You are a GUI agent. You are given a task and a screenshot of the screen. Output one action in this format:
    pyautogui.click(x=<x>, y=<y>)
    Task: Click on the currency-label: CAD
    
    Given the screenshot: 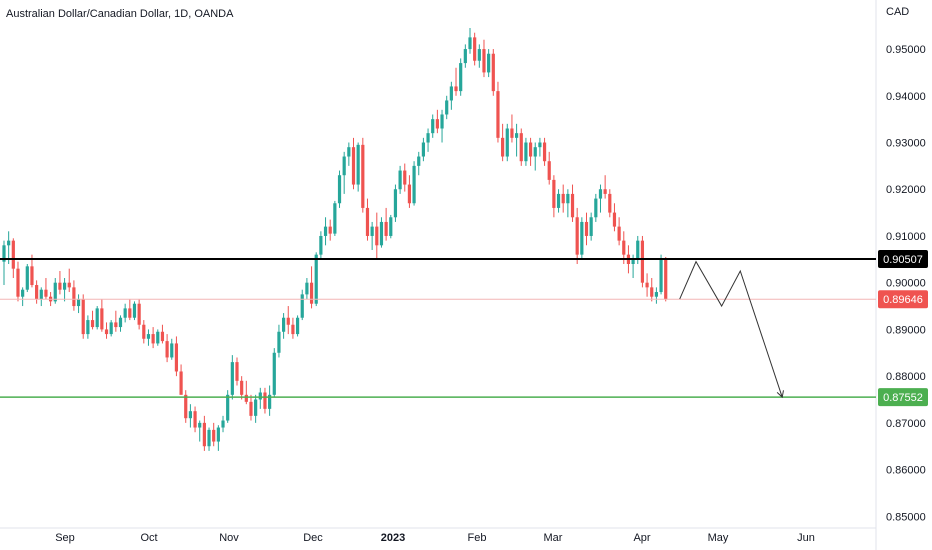 What is the action you would take?
    pyautogui.click(x=898, y=12)
    